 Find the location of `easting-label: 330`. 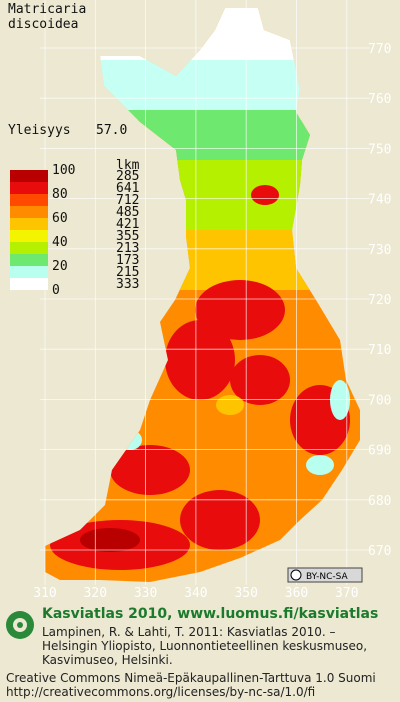

easting-label: 330 is located at coordinates (145, 593).